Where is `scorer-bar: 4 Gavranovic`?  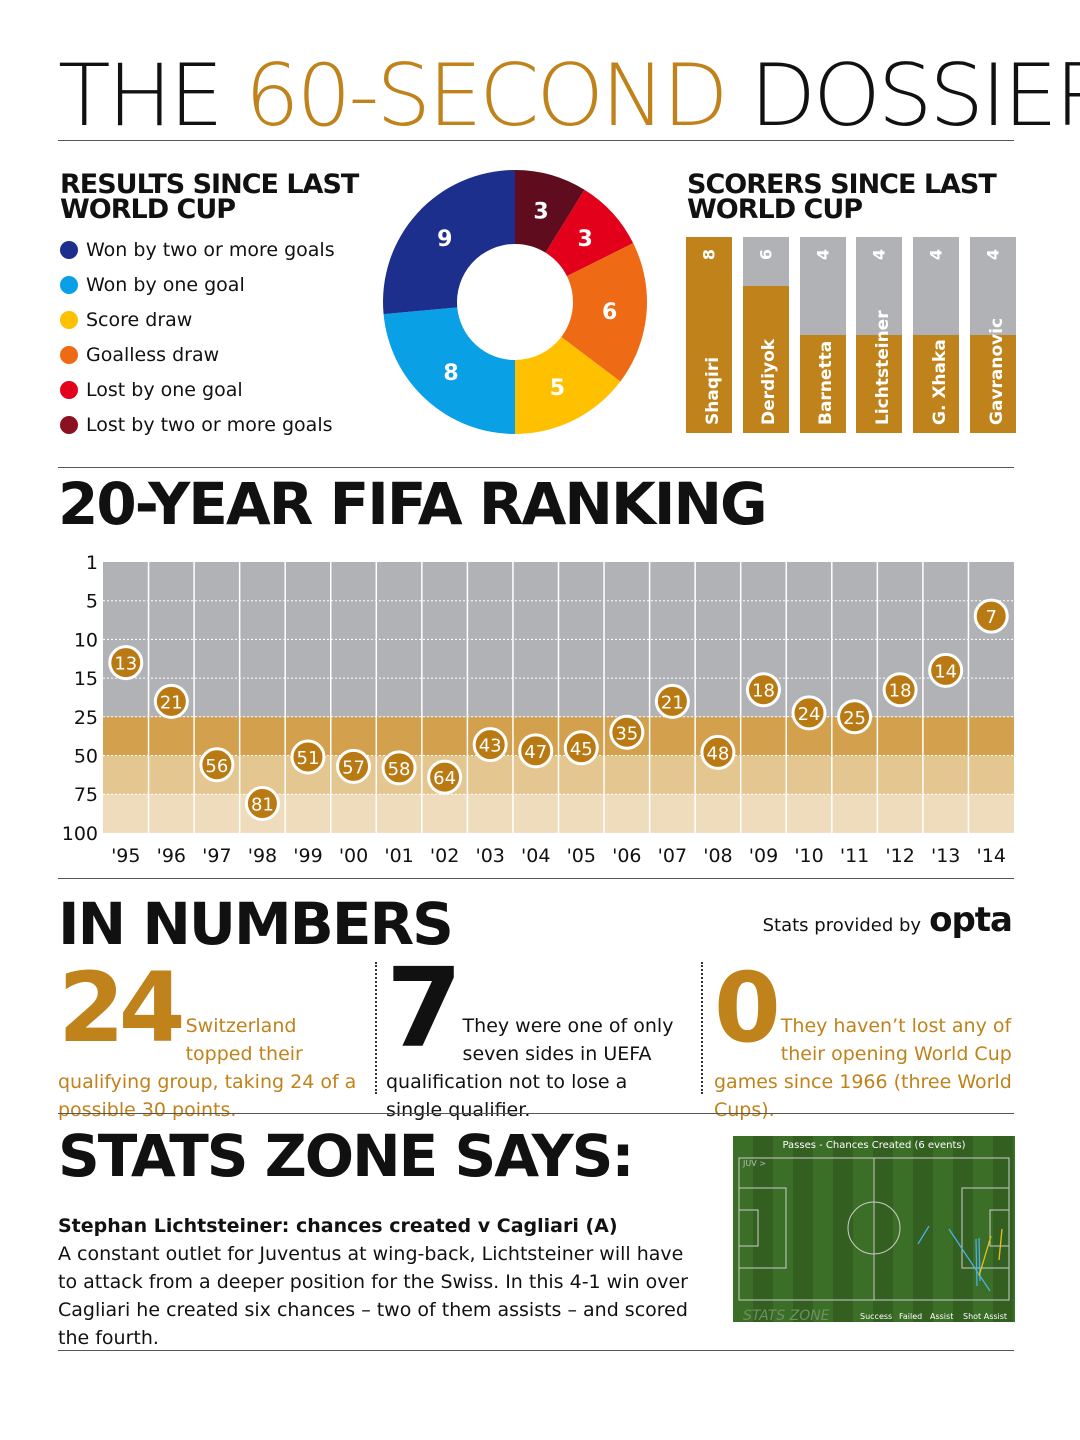 scorer-bar: 4 Gavranovic is located at coordinates (993, 335).